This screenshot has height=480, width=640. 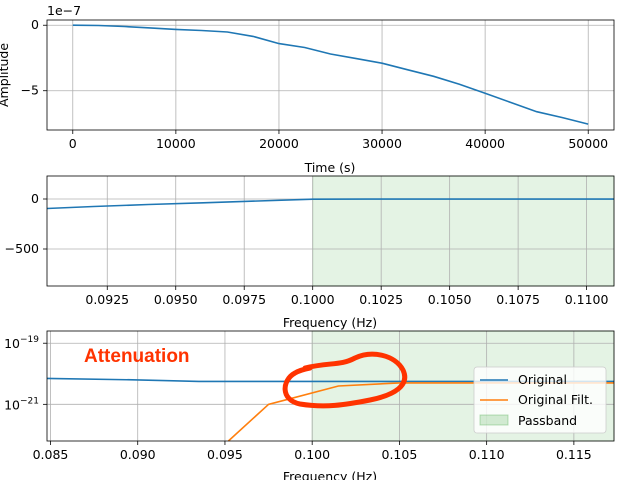 What do you see at coordinates (225, 454) in the screenshot?
I see `log-plot-xtick-label: 0.095` at bounding box center [225, 454].